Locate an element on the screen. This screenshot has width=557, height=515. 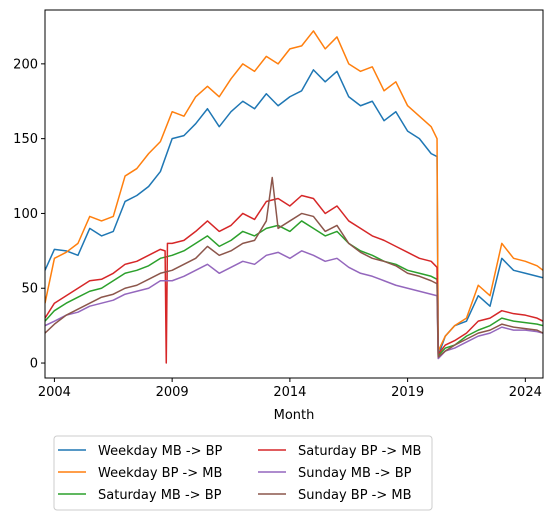
legend-label: Weekday BP -> MB is located at coordinates (160, 473).